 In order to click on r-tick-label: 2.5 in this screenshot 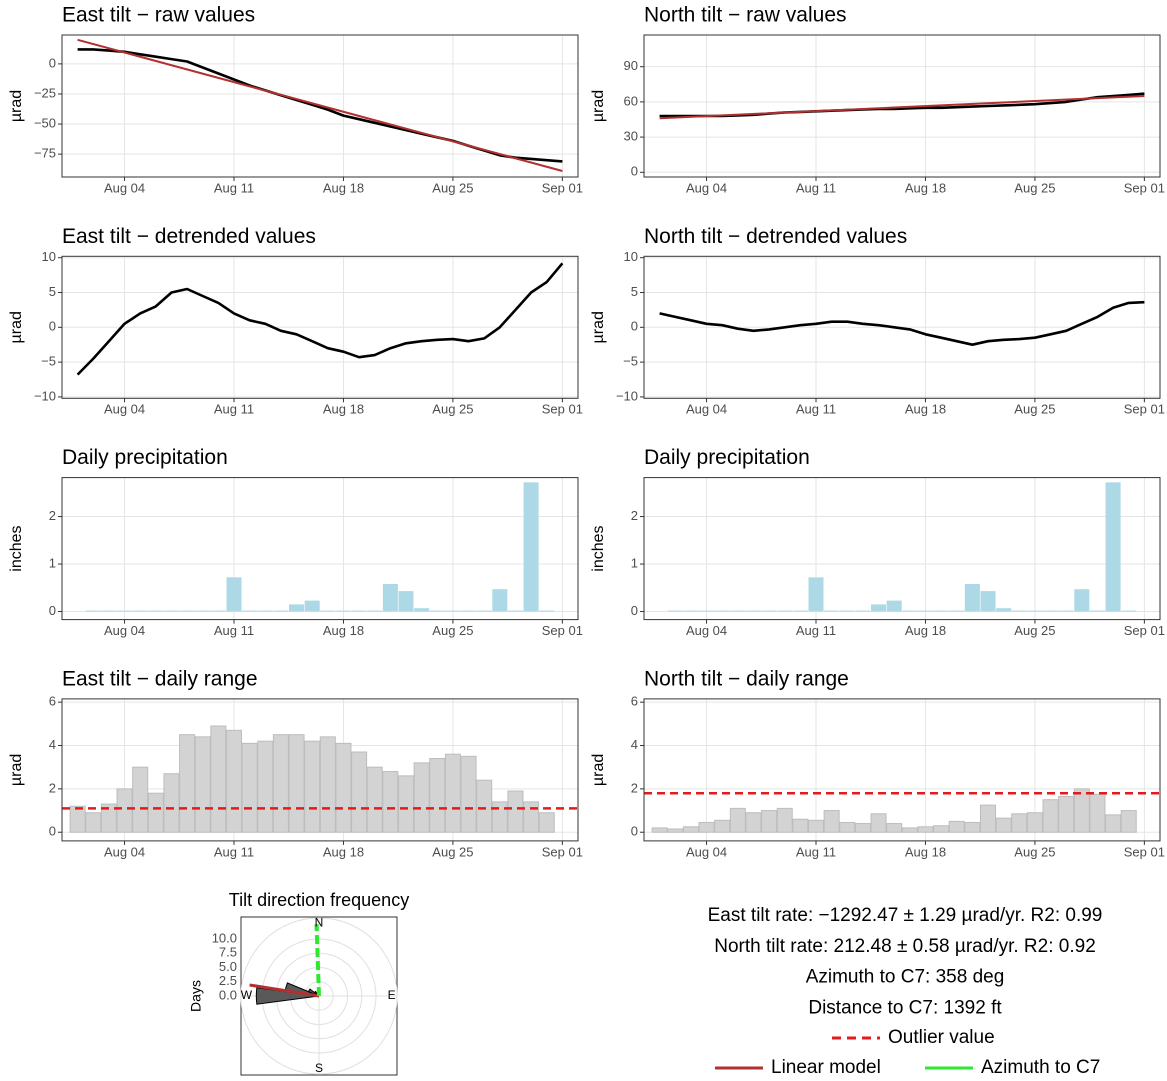, I will do `click(228, 980)`.